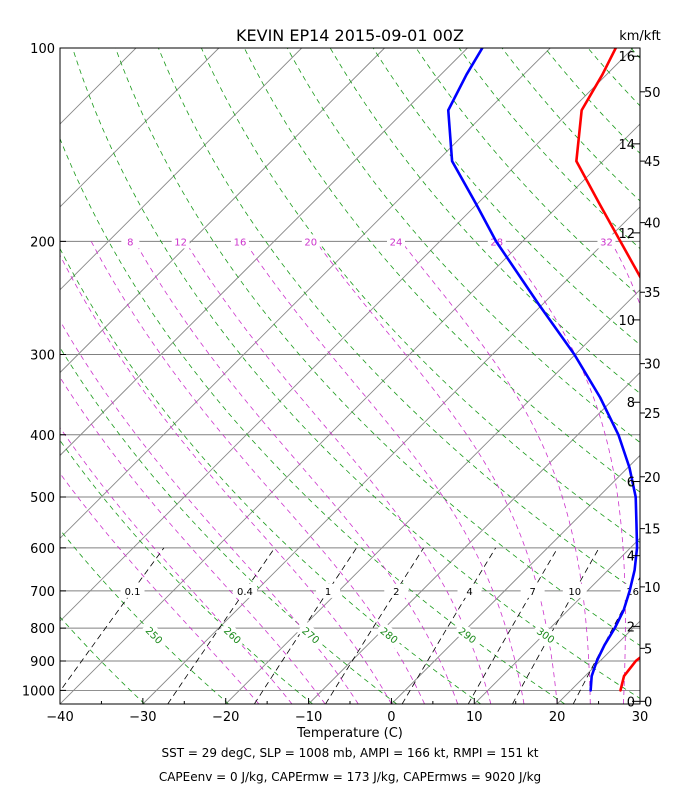  Describe the element at coordinates (606, 242) in the screenshot. I see `moist-adiabat-label: 32` at that location.